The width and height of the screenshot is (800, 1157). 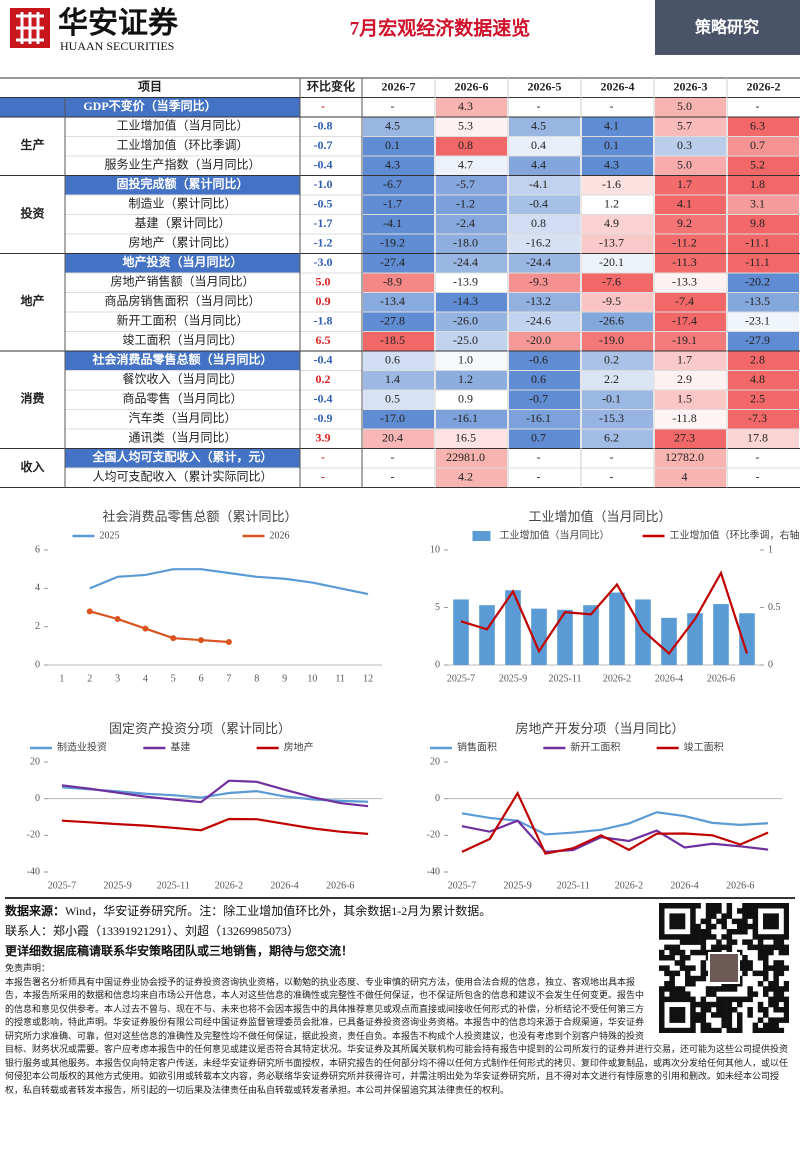 I want to click on chart-title: 房地产开发分项（当月同比）, so click(x=599, y=728).